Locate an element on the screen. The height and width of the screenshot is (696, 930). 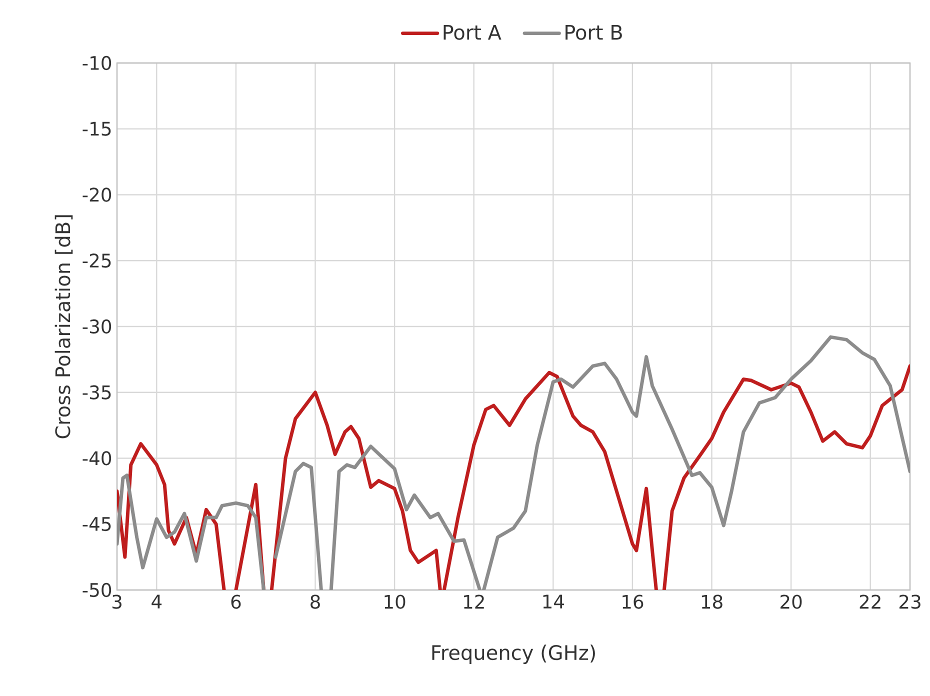
x-tick-label: 18 is located at coordinates (712, 601).